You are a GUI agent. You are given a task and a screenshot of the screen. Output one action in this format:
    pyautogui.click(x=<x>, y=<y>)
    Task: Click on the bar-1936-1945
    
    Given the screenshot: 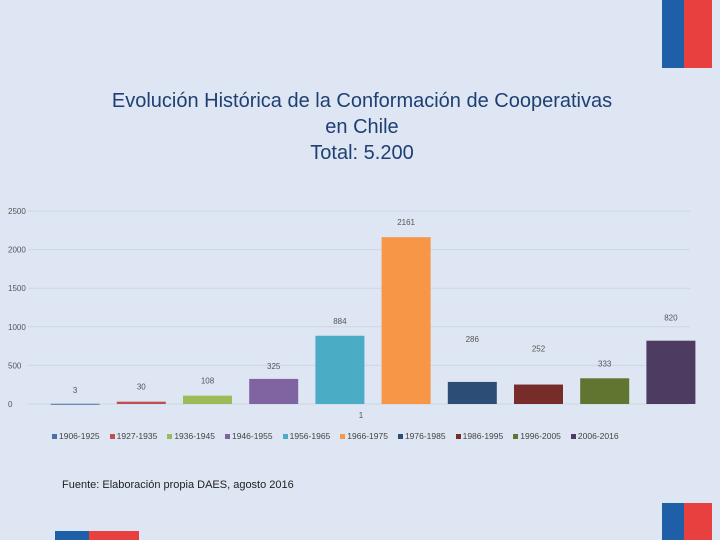 What is the action you would take?
    pyautogui.click(x=207, y=399)
    